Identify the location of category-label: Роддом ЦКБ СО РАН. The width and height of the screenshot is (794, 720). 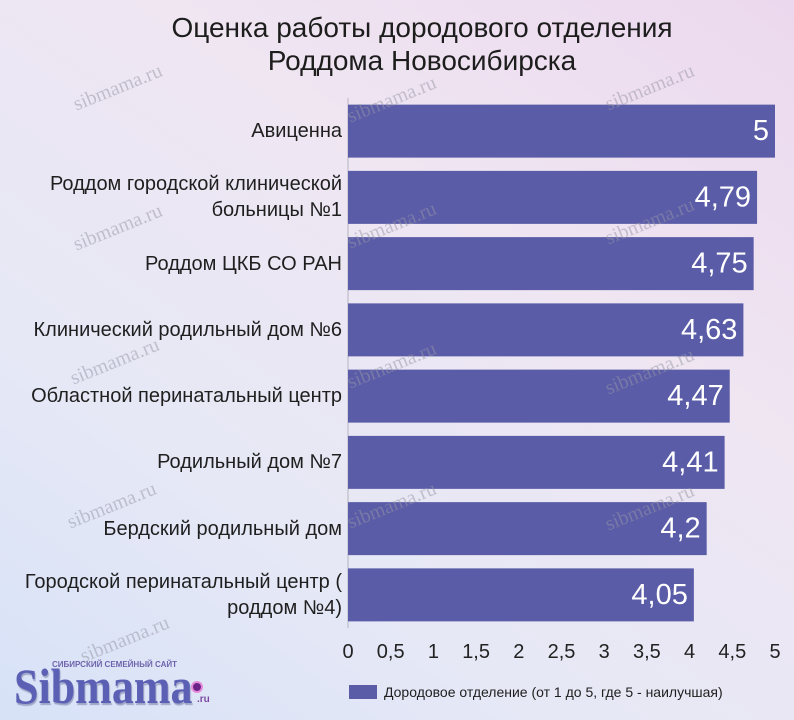
(243, 263).